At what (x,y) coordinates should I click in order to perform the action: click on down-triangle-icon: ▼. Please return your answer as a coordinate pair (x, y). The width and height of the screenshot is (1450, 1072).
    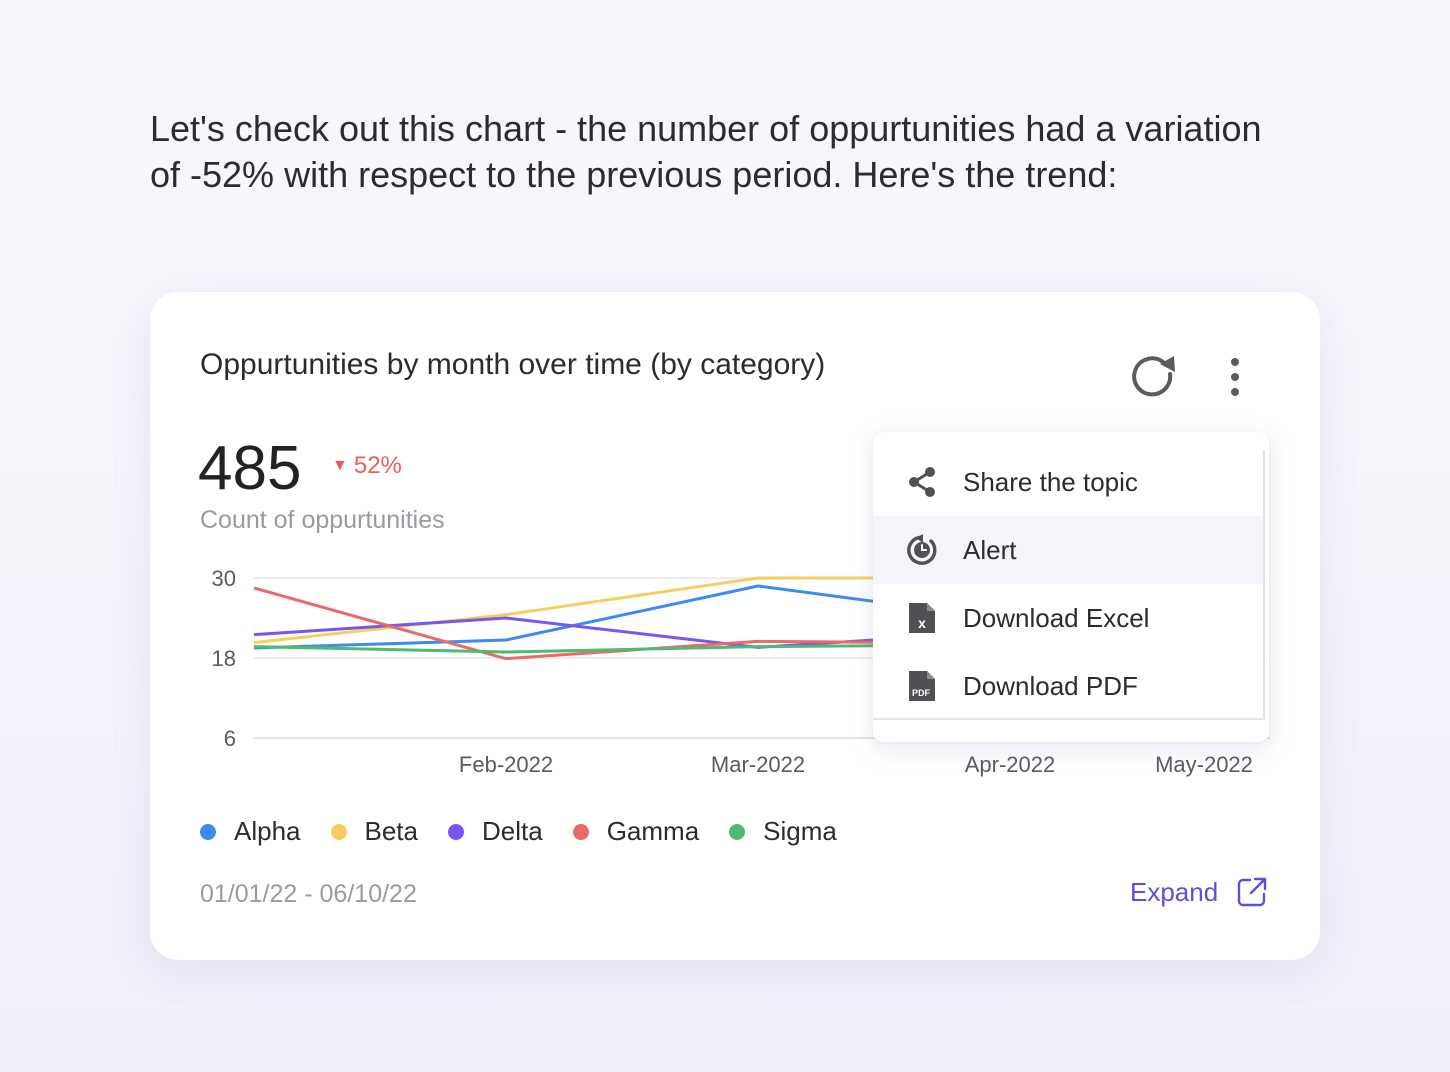
    Looking at the image, I should click on (340, 465).